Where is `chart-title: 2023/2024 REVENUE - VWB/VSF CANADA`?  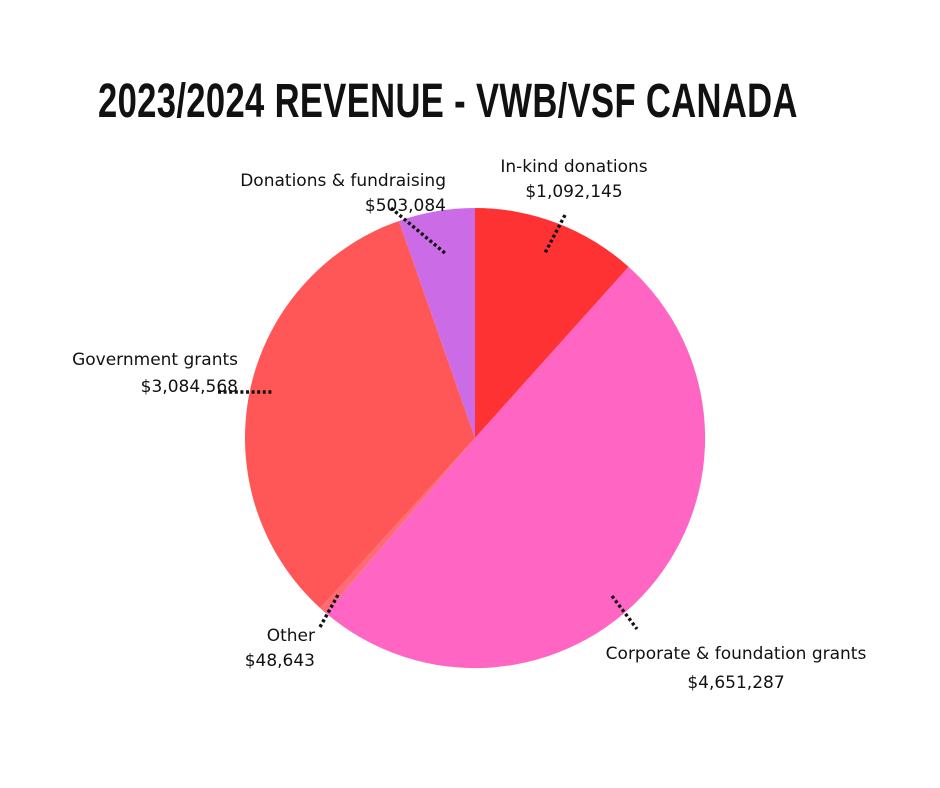 chart-title: 2023/2024 REVENUE - VWB/VSF CANADA is located at coordinates (448, 101).